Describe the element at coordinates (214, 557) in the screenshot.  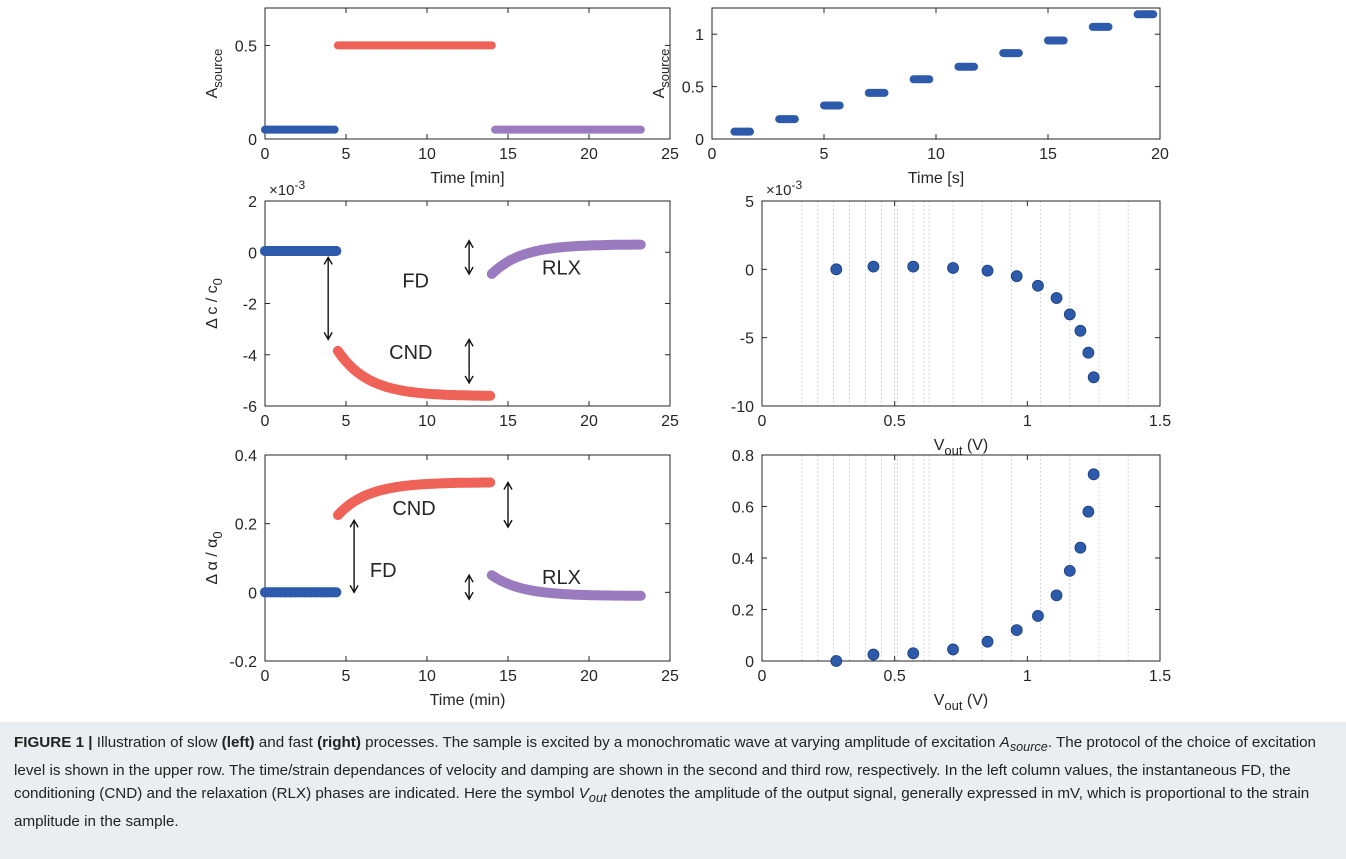
I see `y-axis-label: Δ α / α0` at that location.